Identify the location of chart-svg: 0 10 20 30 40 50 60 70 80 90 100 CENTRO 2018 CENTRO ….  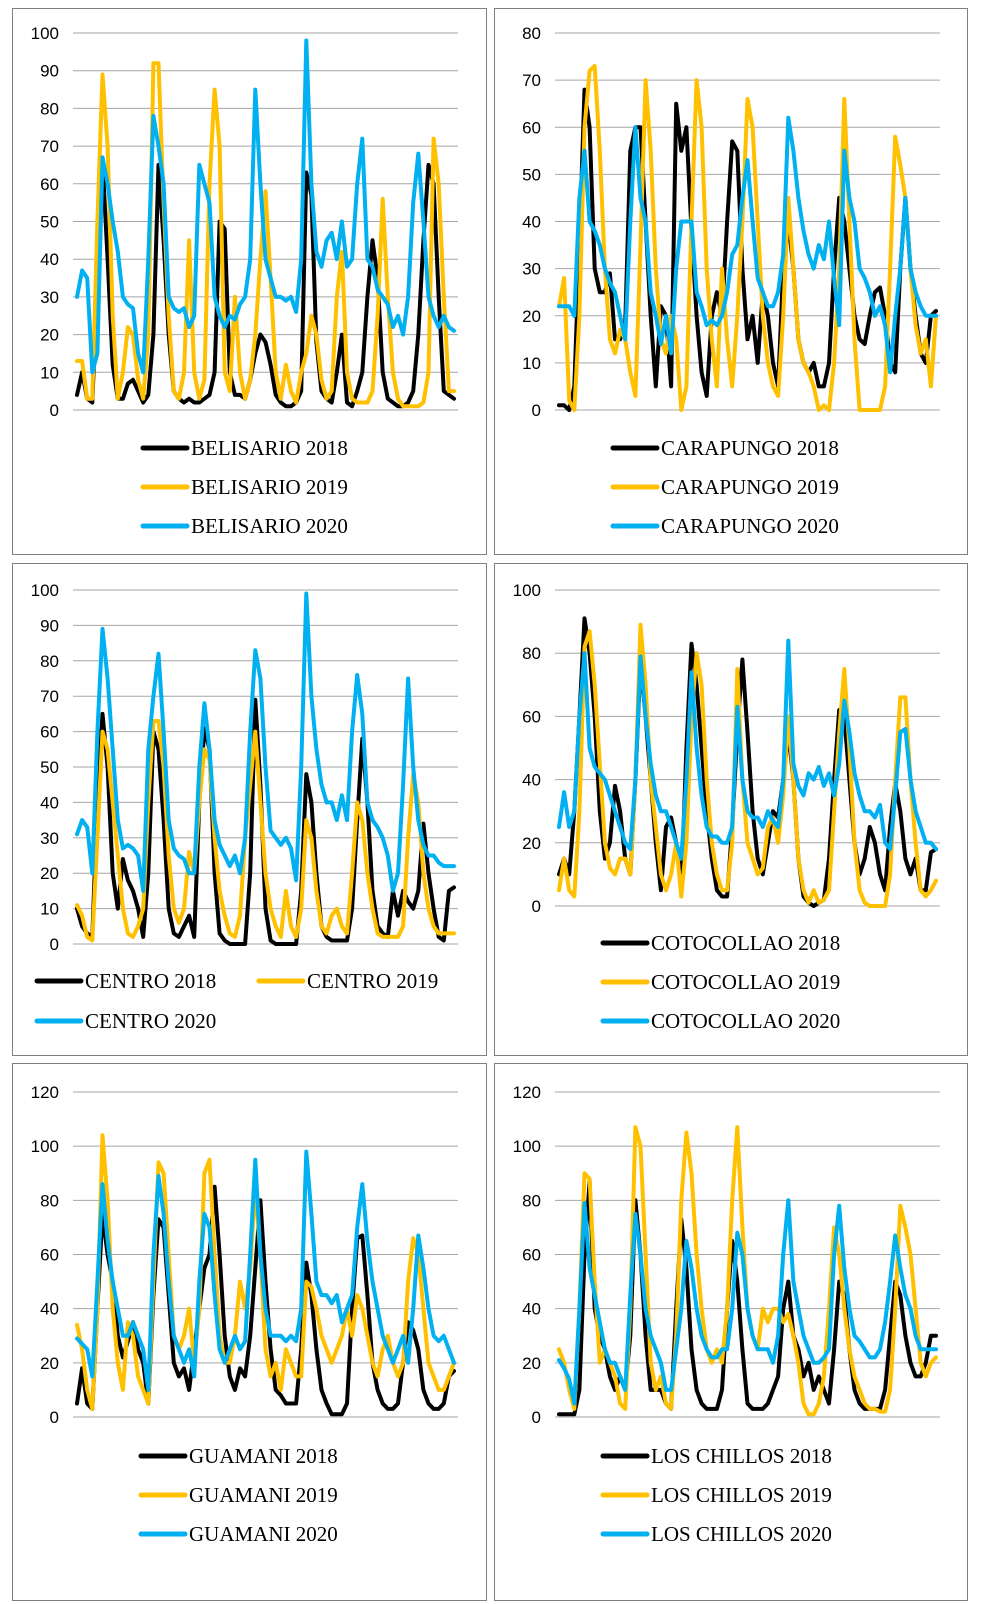
(244, 807).